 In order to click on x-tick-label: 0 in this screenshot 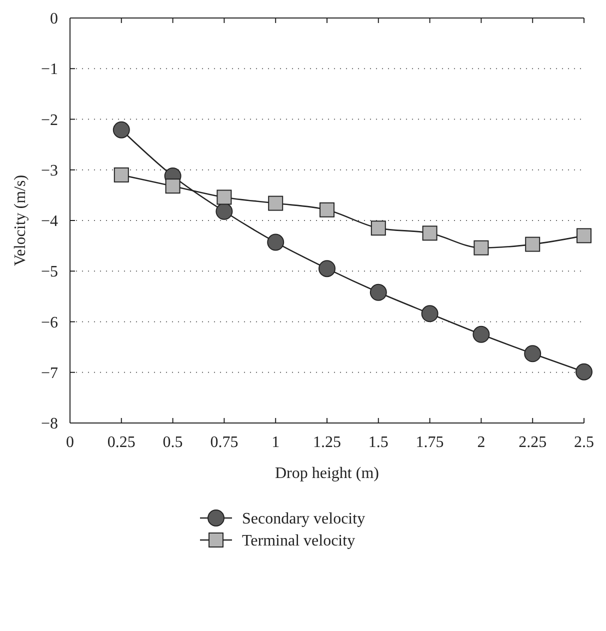, I will do `click(70, 442)`.